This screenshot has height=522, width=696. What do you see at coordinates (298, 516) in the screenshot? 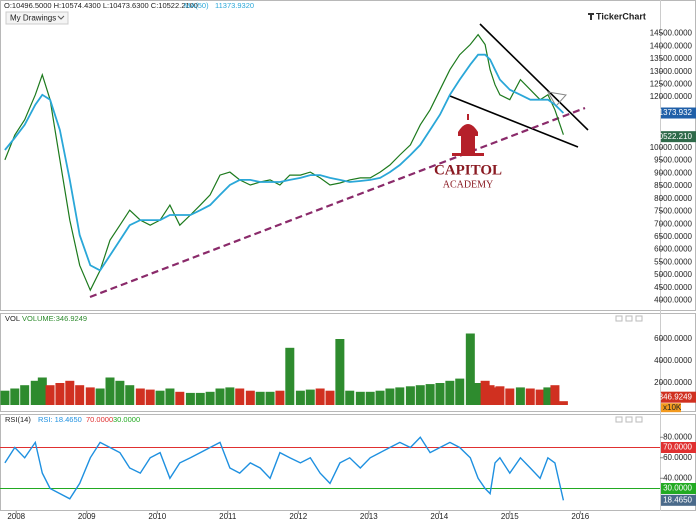
I see `x-tick-label: 2012` at bounding box center [298, 516].